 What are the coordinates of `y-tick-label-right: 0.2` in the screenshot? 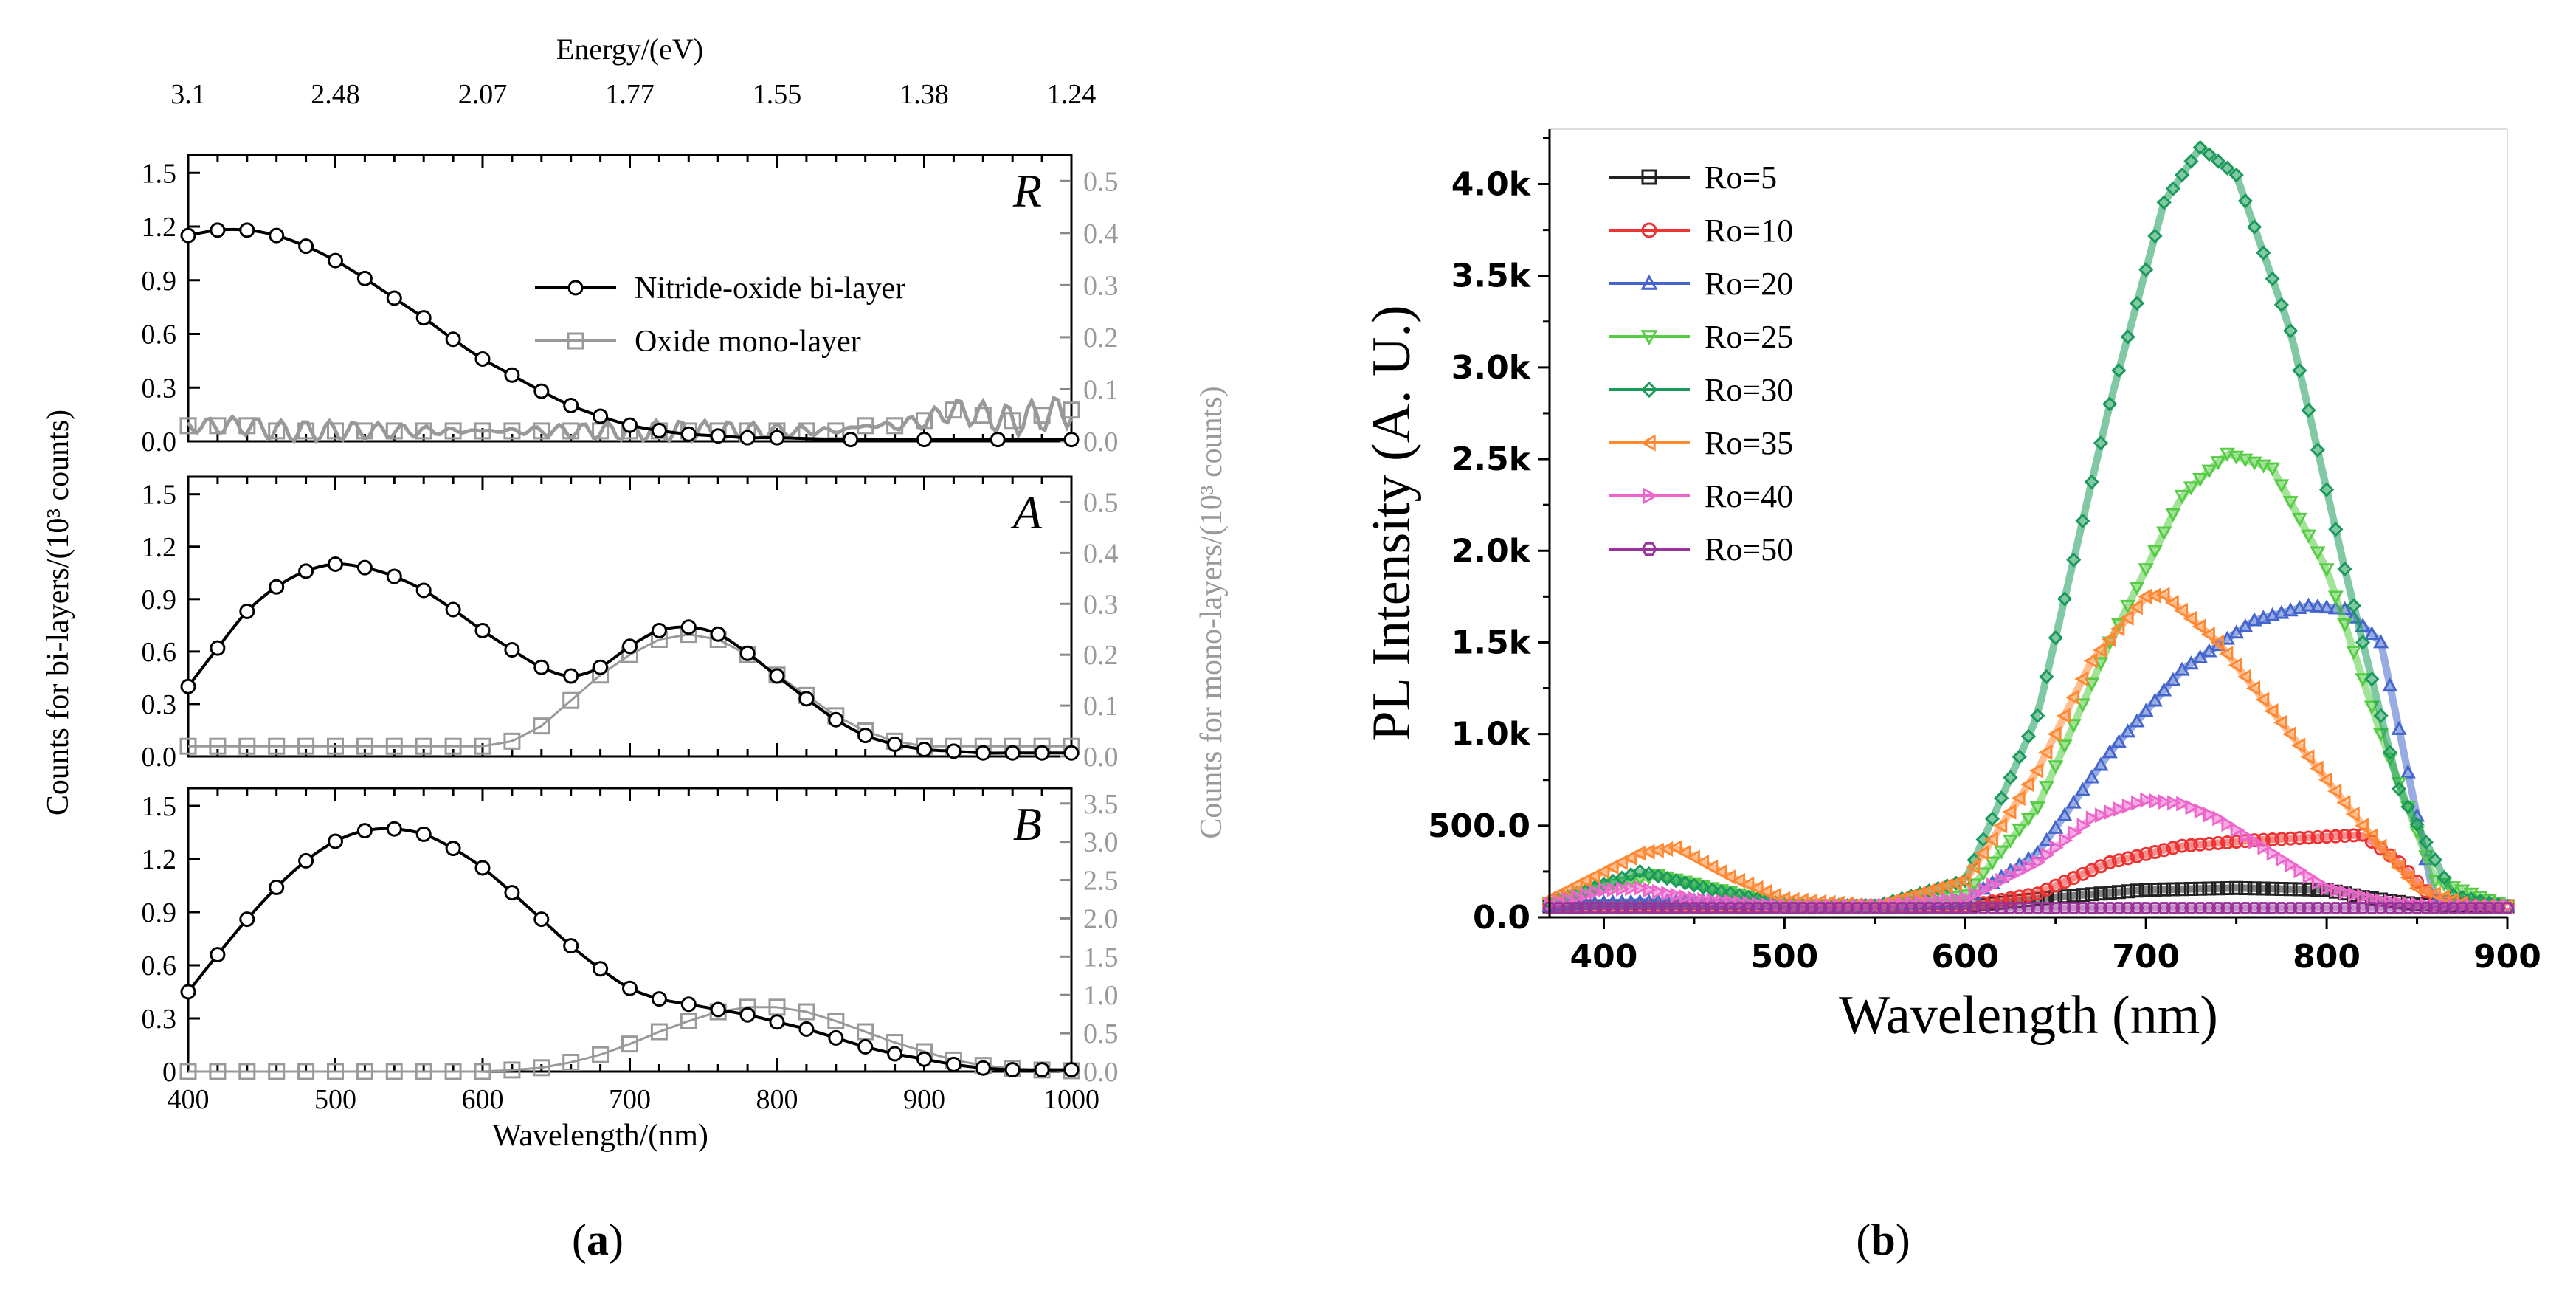 It's located at (1101, 337).